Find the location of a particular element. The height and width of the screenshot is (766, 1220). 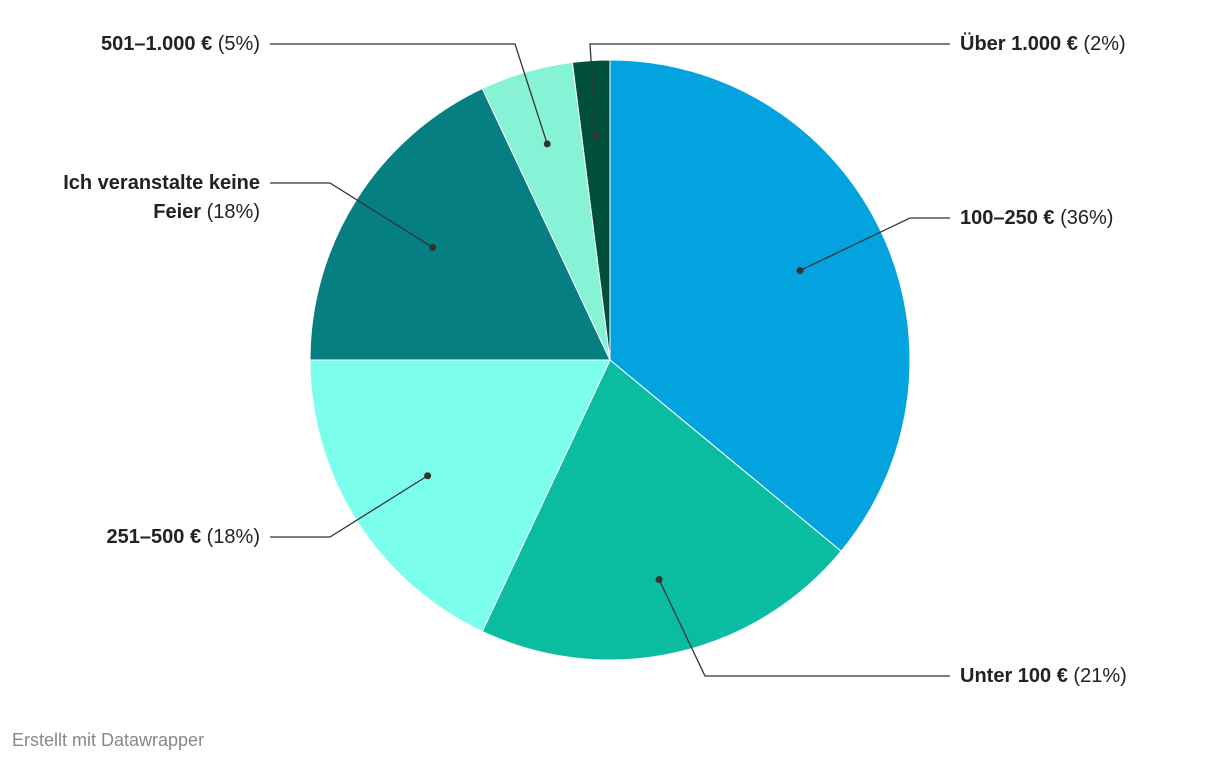

pie-slice is located at coordinates (661, 510).